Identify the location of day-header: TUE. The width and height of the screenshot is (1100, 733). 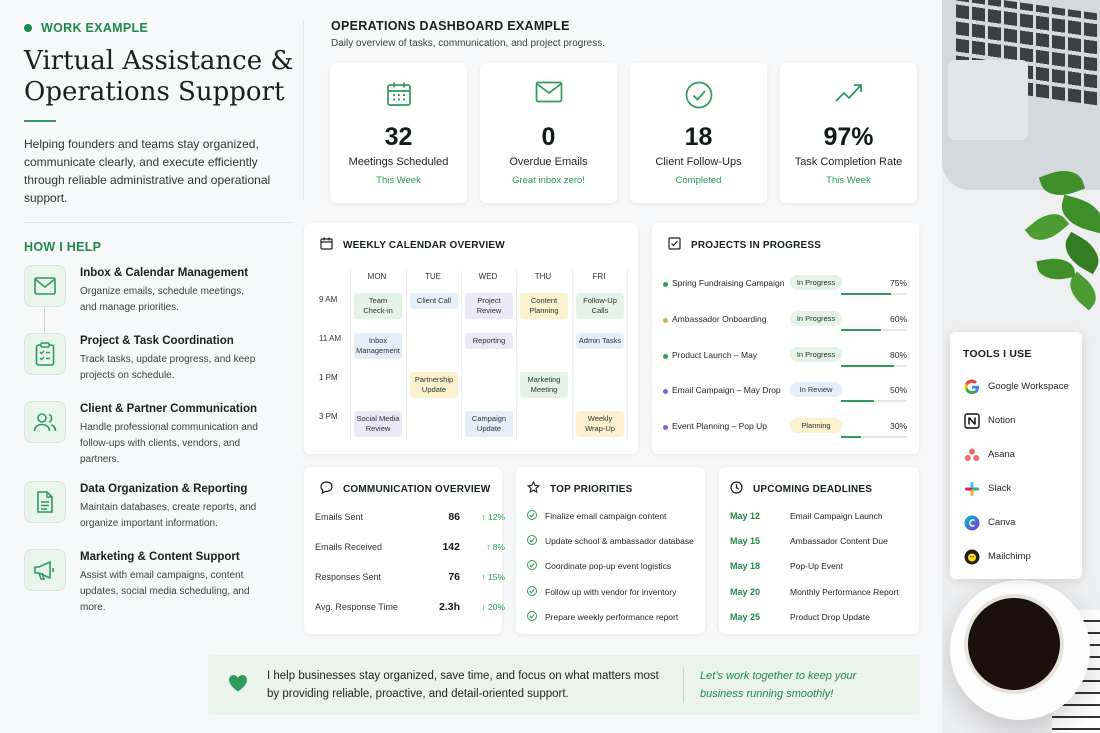
(433, 276).